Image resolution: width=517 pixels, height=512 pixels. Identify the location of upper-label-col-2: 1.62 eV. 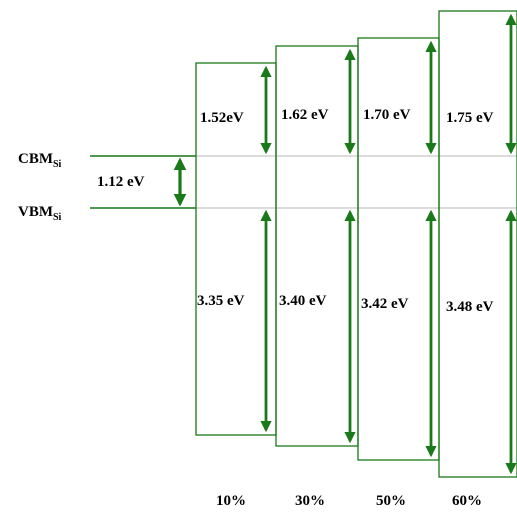
(305, 115).